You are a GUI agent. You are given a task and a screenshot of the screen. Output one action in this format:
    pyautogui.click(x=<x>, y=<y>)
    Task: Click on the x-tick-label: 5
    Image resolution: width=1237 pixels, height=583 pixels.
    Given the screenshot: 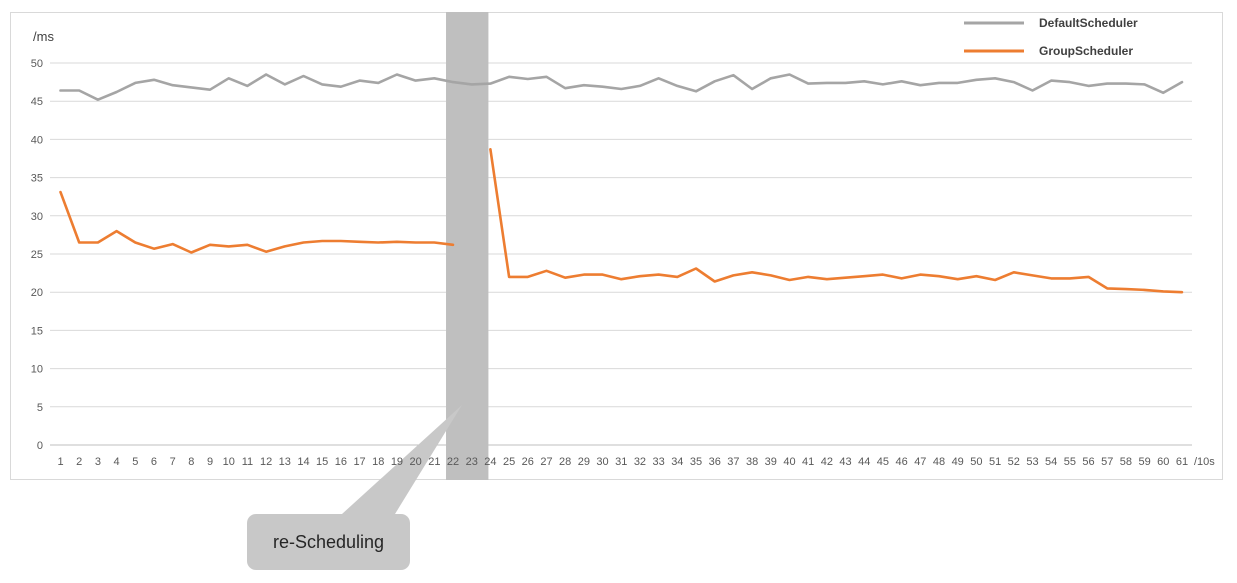 What is the action you would take?
    pyautogui.click(x=135, y=462)
    